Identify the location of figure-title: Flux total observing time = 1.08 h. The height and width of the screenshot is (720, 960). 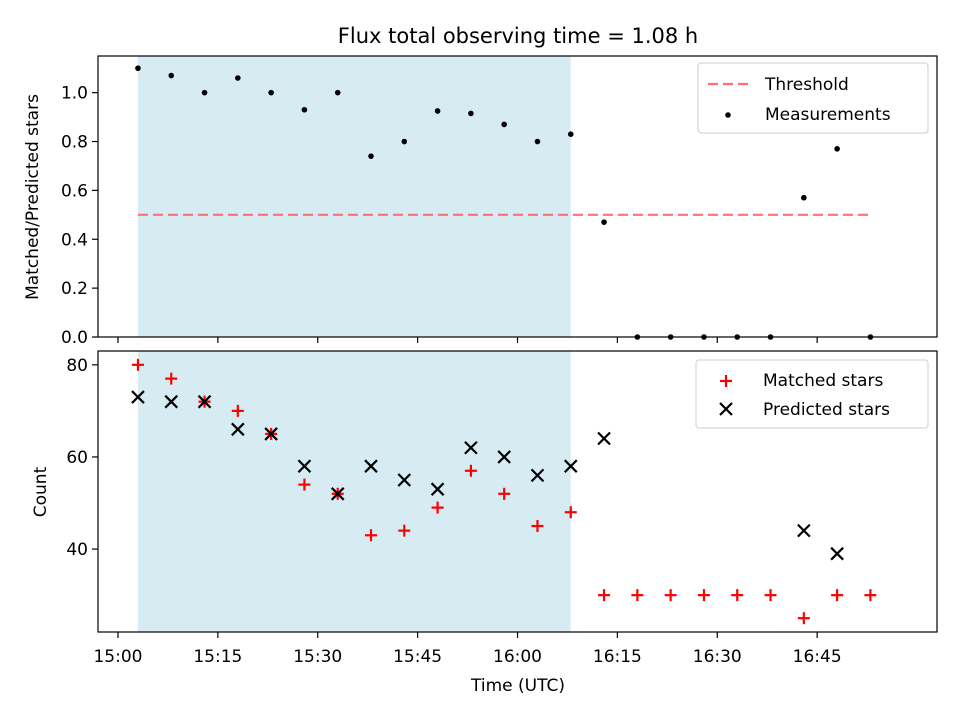
(518, 36).